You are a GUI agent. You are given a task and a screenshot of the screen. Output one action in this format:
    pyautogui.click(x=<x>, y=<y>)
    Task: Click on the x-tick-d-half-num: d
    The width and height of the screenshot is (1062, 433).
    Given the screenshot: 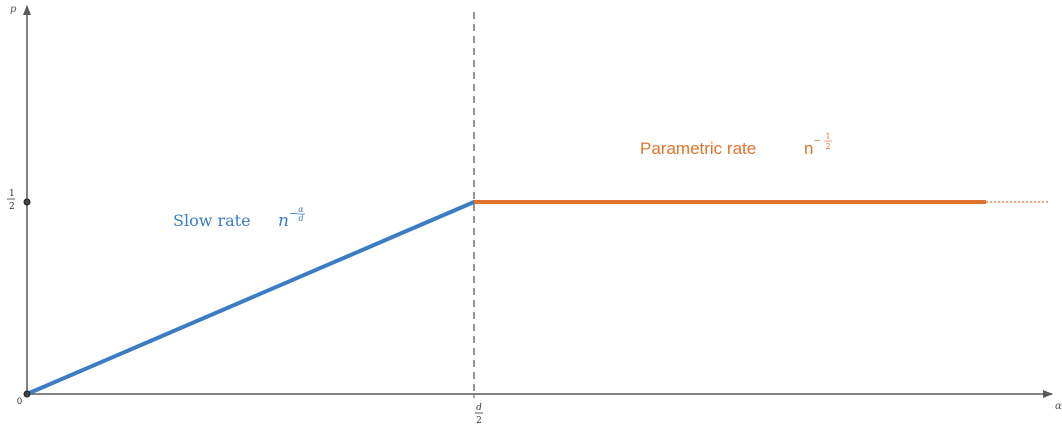 What is the action you would take?
    pyautogui.click(x=479, y=408)
    